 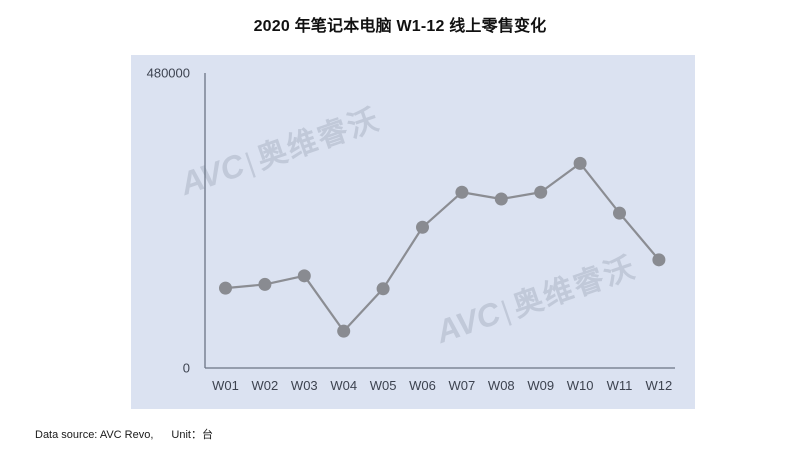 I want to click on x-tick-label-W09: W09, so click(x=540, y=385).